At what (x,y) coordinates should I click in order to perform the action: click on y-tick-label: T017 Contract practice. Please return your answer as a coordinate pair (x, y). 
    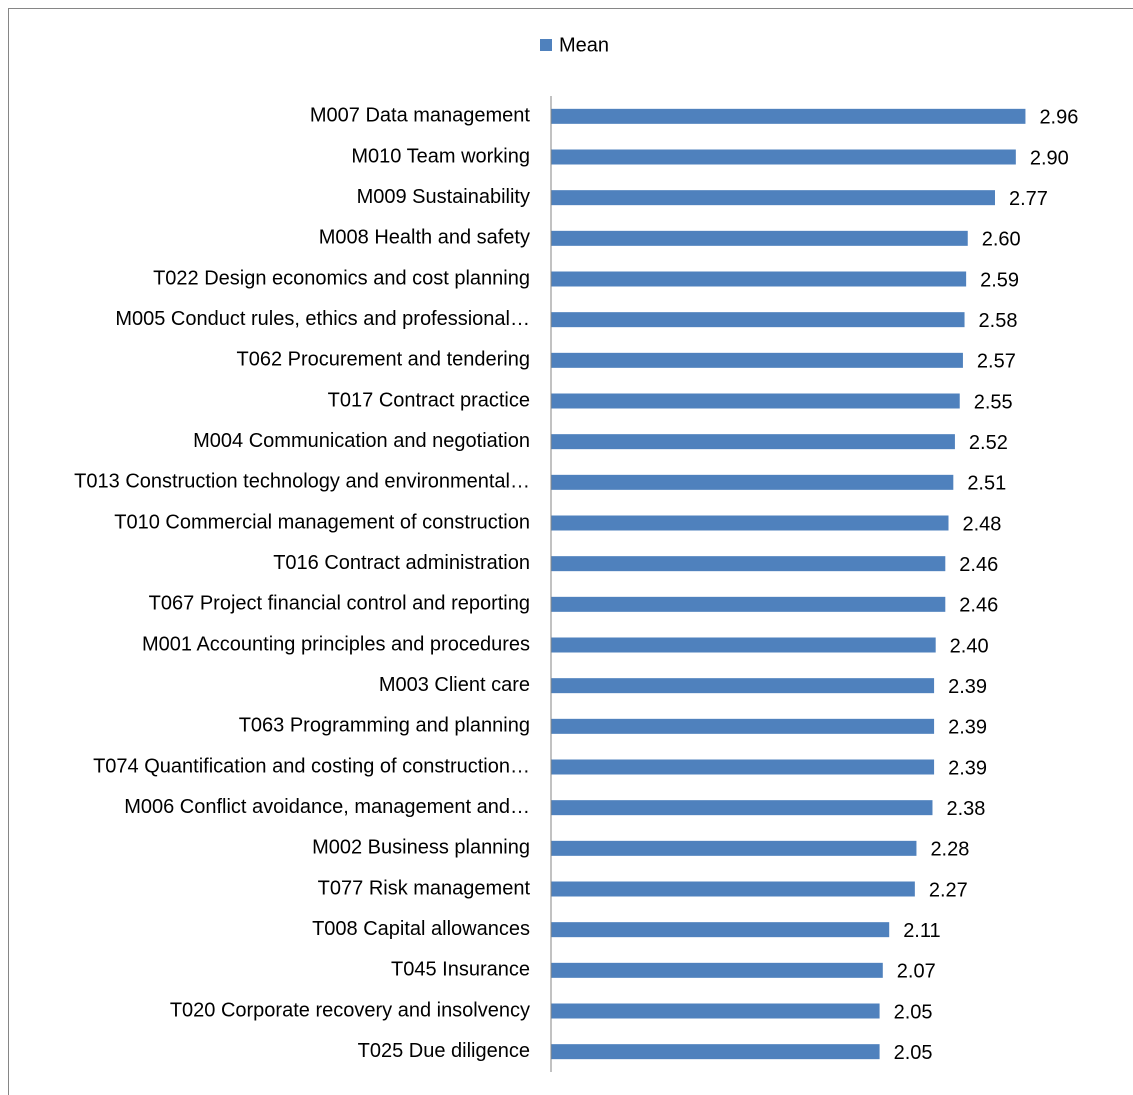
    Looking at the image, I should click on (429, 400).